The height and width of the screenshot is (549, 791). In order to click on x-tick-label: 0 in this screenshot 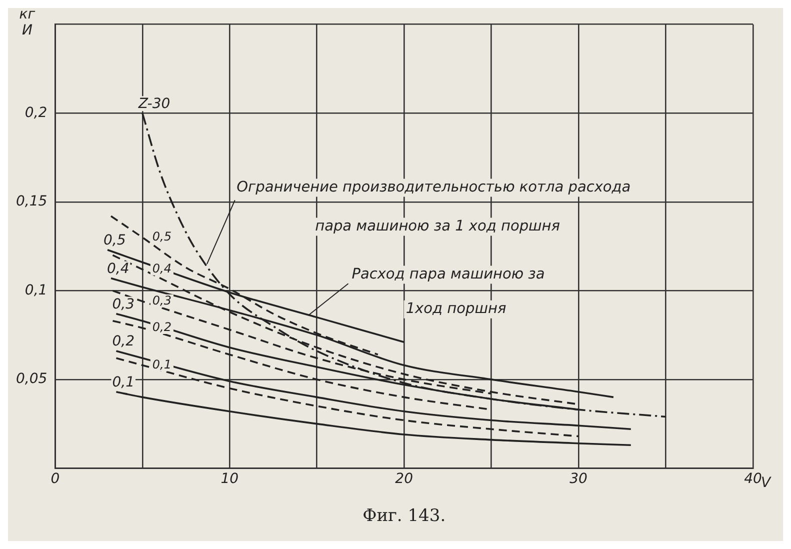, I will do `click(55, 479)`.